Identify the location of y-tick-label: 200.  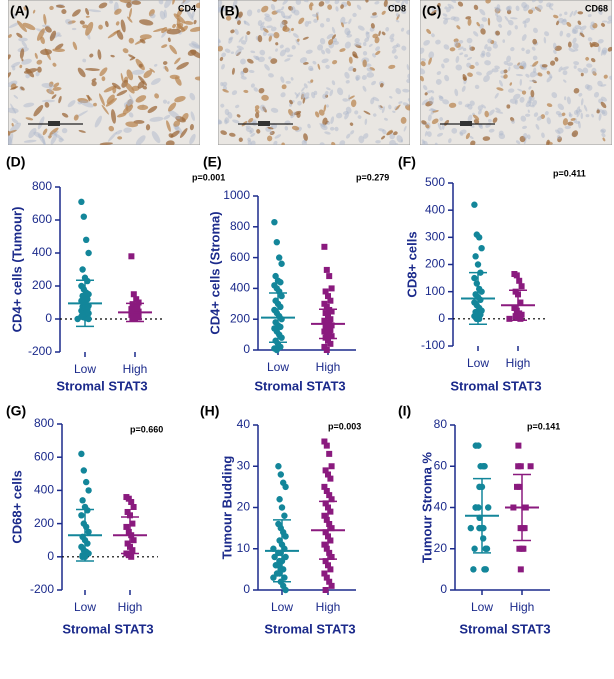
(240, 318).